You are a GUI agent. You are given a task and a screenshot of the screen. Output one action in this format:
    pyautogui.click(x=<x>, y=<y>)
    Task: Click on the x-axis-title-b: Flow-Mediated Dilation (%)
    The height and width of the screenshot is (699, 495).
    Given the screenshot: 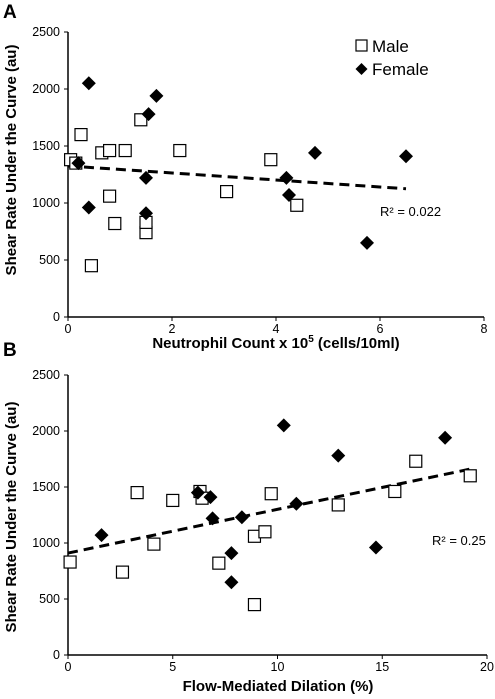 What is the action you would take?
    pyautogui.click(x=278, y=686)
    